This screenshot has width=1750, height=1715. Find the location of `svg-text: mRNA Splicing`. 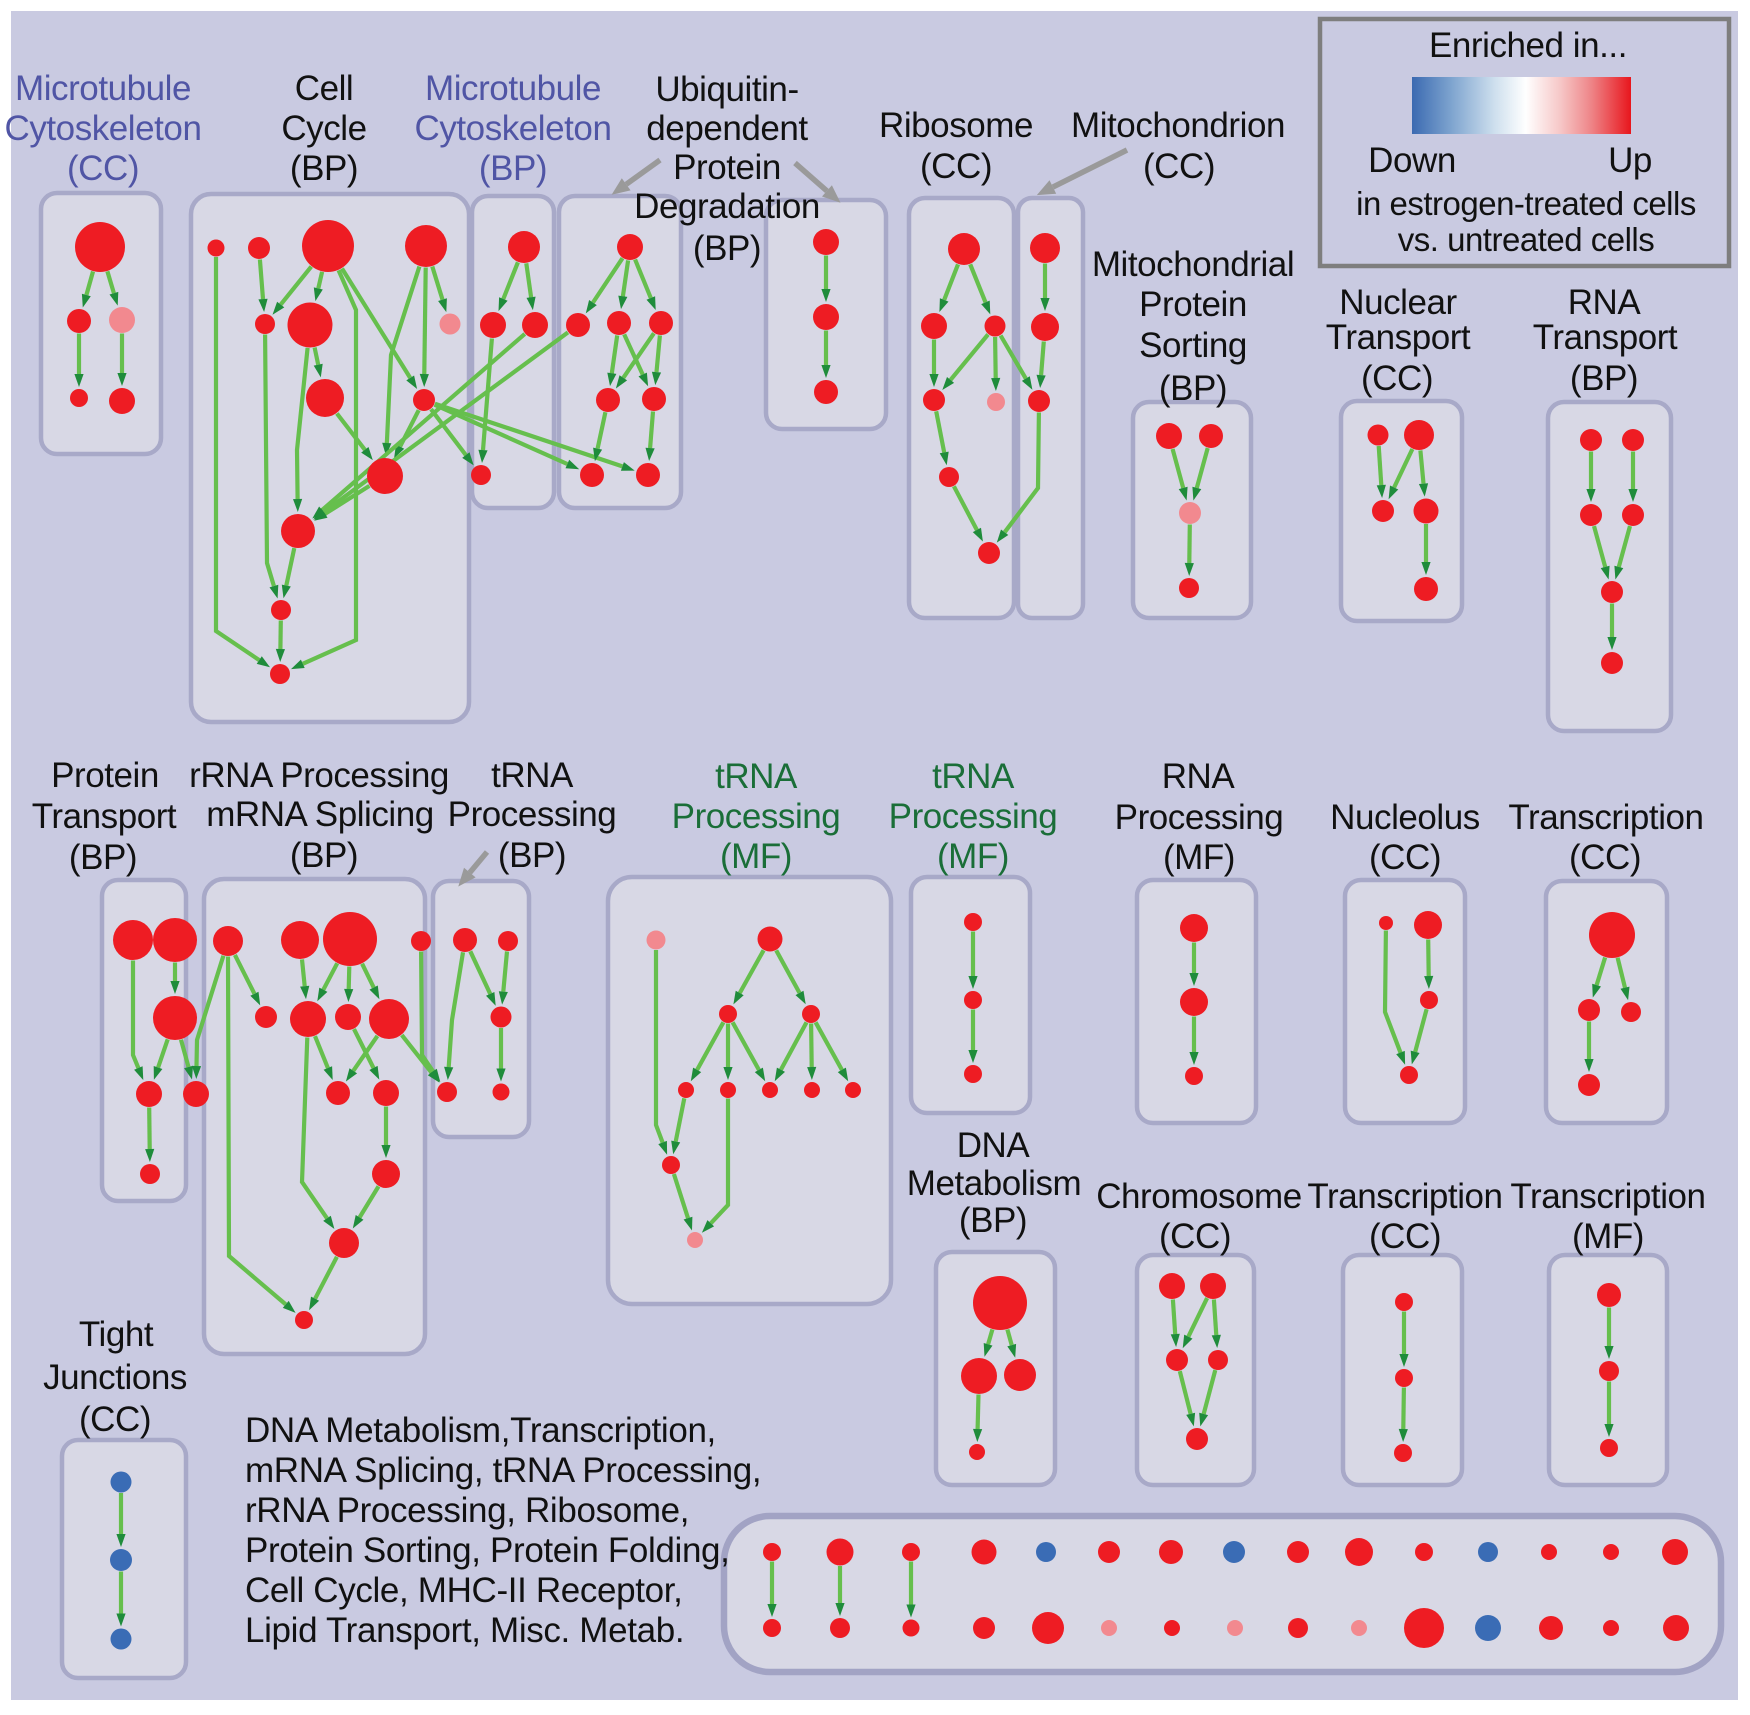

svg-text: mRNA Splicing is located at coordinates (320, 814).